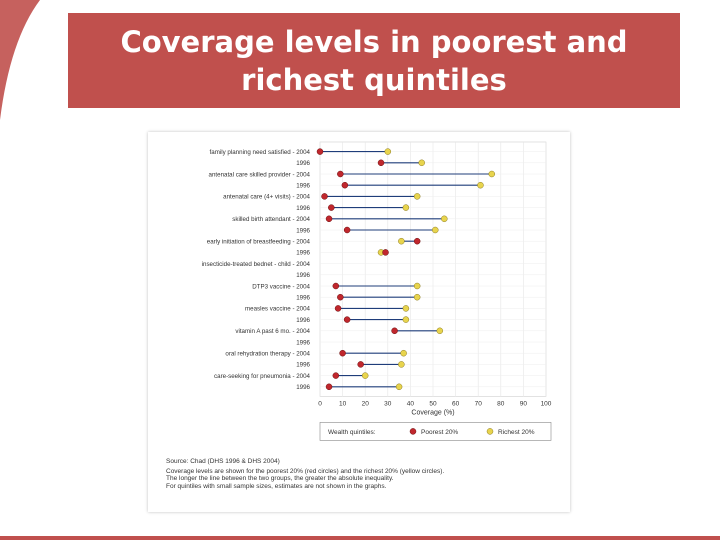 The image size is (720, 540). I want to click on x-tick-label: 70, so click(479, 403).